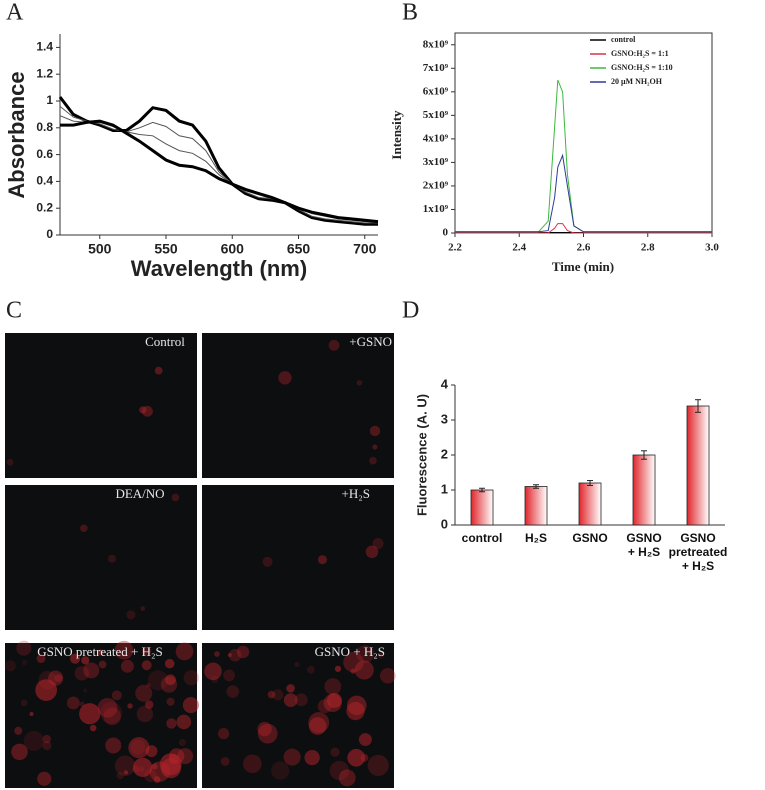 The width and height of the screenshot is (765, 790). Describe the element at coordinates (698, 552) in the screenshot. I see `x-tick-label: GSNO pretreated + H₂S` at that location.